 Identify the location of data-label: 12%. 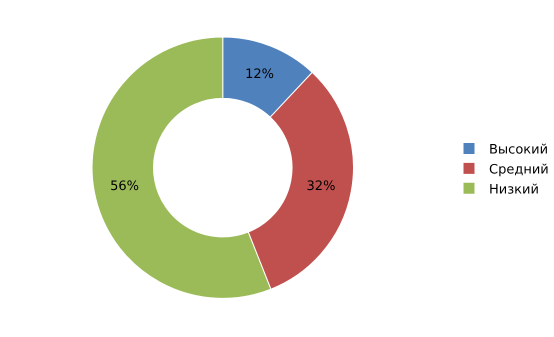
(259, 74).